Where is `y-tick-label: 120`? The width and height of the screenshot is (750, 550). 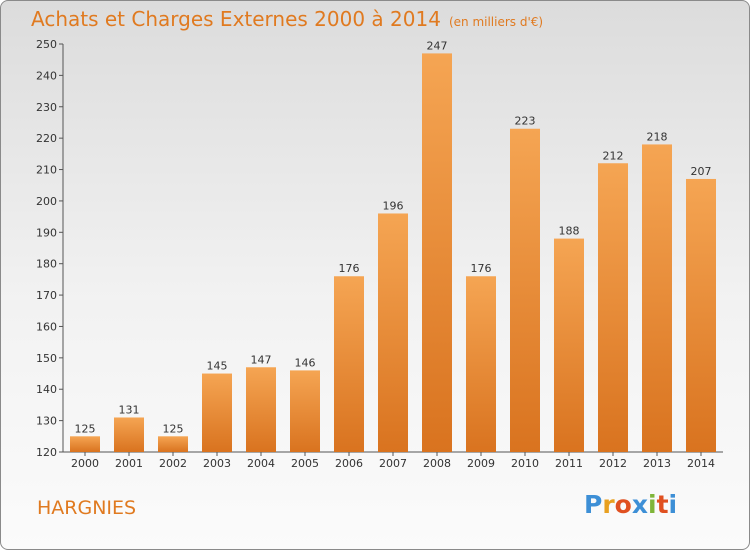 y-tick-label: 120 is located at coordinates (46, 452).